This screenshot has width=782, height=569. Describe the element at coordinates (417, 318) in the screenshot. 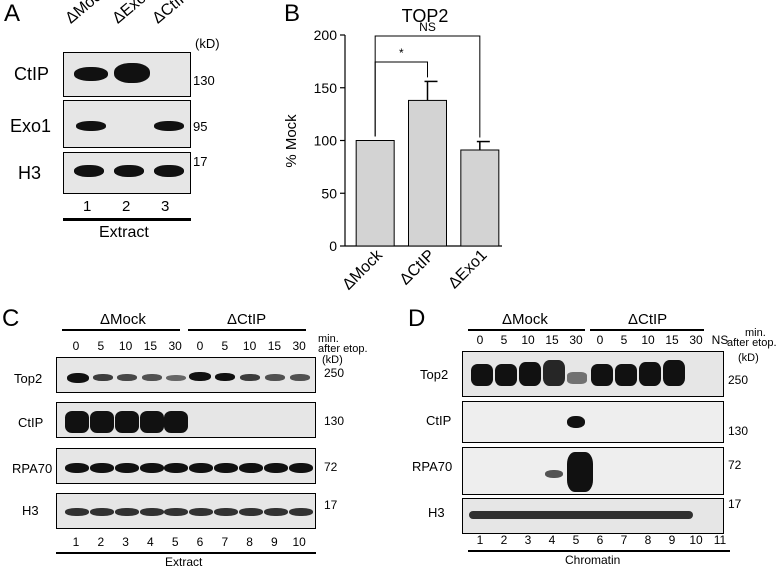

I see `panel-d-label: D` at that location.